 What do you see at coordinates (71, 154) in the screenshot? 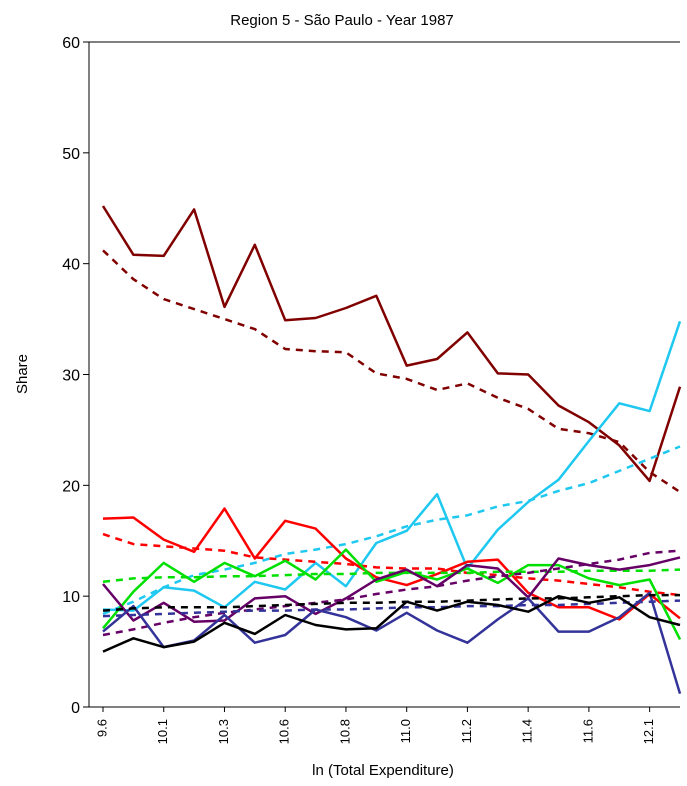
I see `y-tick-label: 50` at bounding box center [71, 154].